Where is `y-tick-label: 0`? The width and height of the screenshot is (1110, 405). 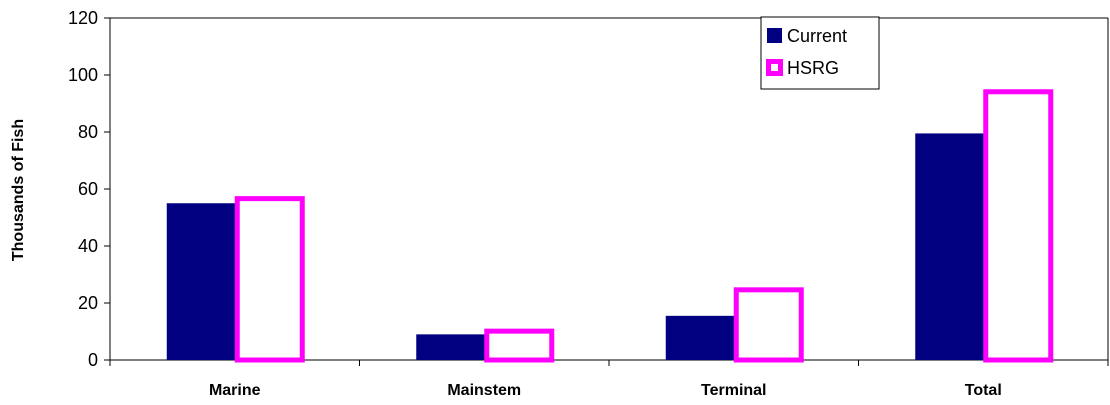 y-tick-label: 0 is located at coordinates (93, 360).